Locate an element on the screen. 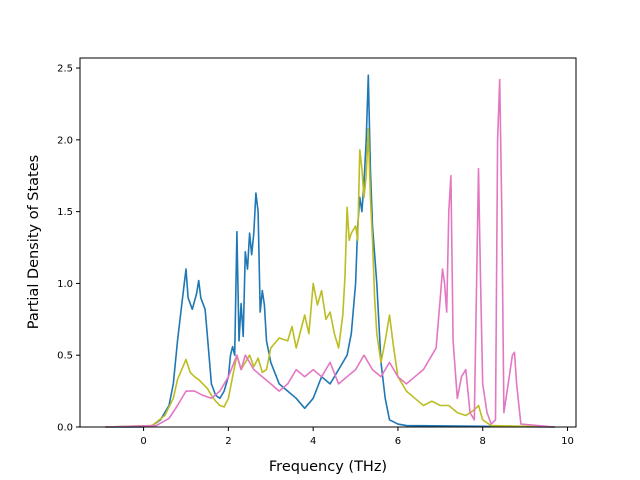  x-tick-label: 2 is located at coordinates (228, 441).